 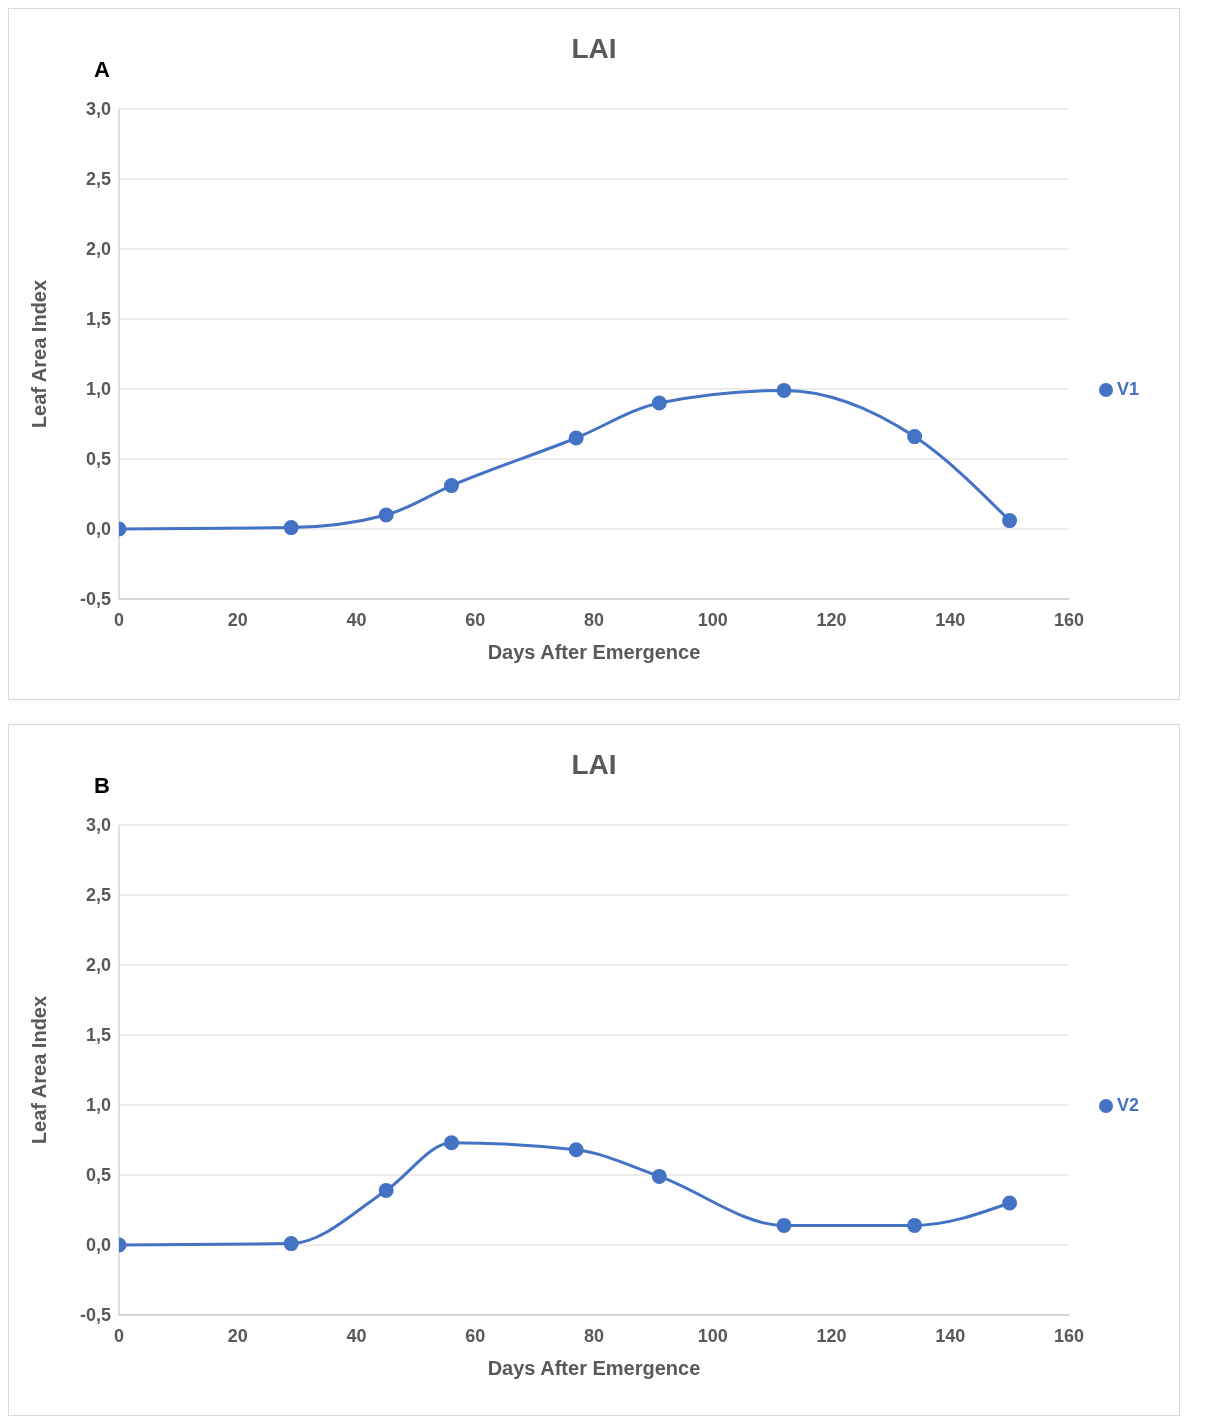 I want to click on text: B, so click(x=102, y=786).